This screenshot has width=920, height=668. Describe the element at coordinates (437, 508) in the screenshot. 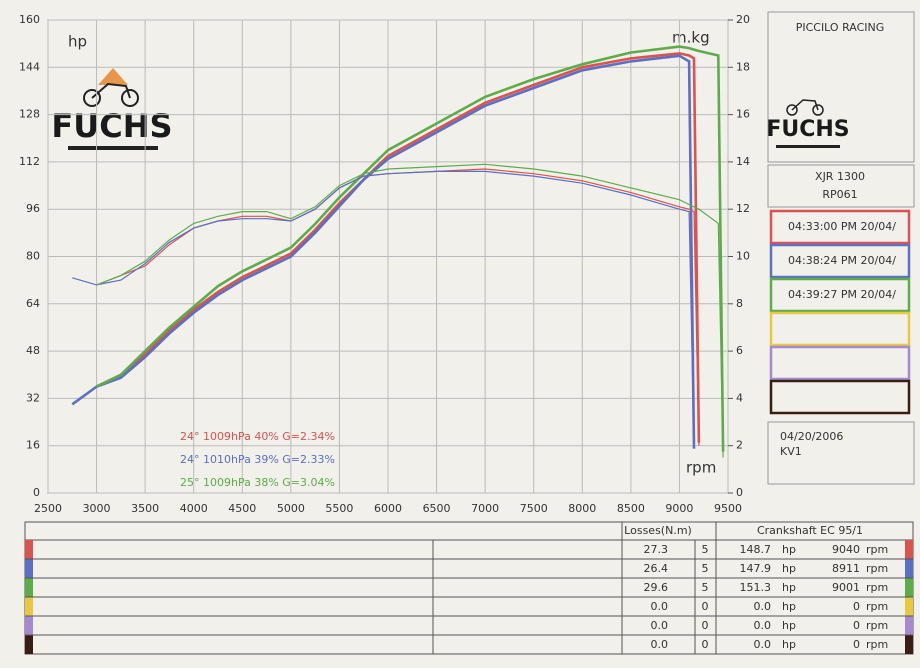

I see `x-tick-label: 6500` at that location.